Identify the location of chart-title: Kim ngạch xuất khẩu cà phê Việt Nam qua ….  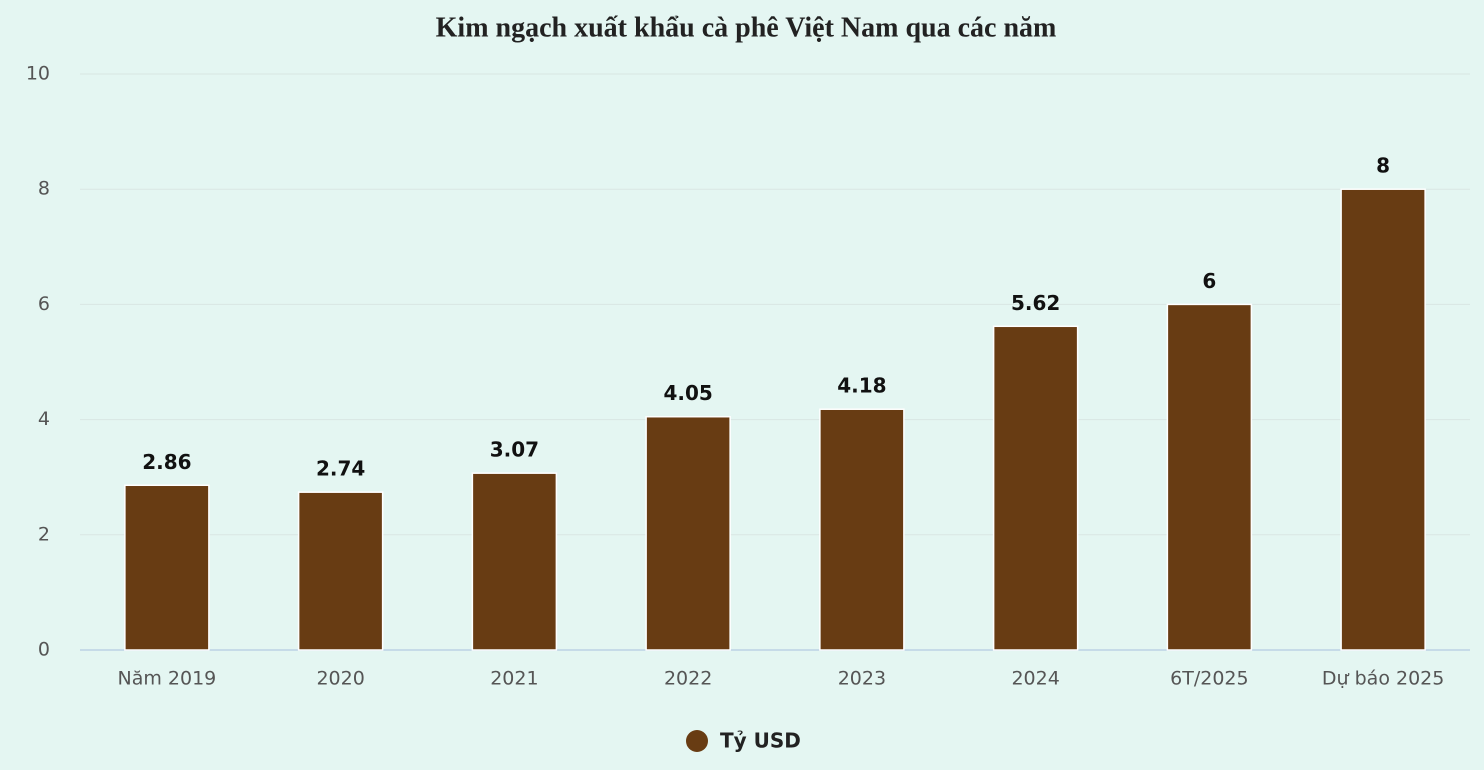
(746, 27).